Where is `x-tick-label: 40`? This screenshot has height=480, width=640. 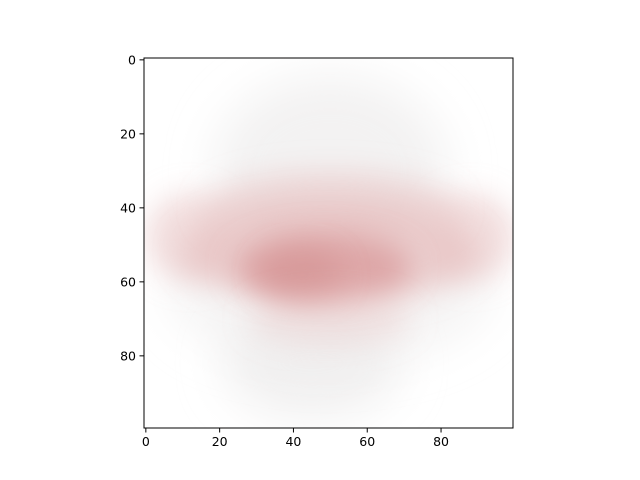
x-tick-label: 40 is located at coordinates (293, 441).